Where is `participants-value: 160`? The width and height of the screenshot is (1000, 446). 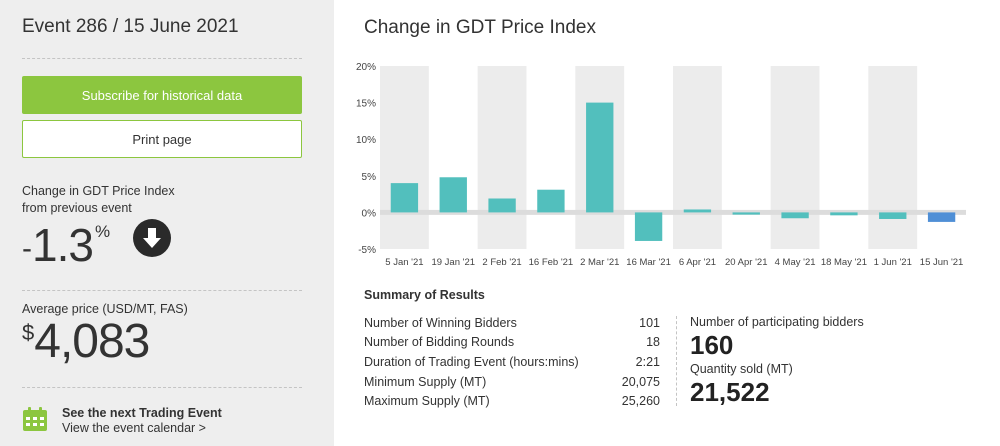
participants-value: 160 is located at coordinates (712, 345).